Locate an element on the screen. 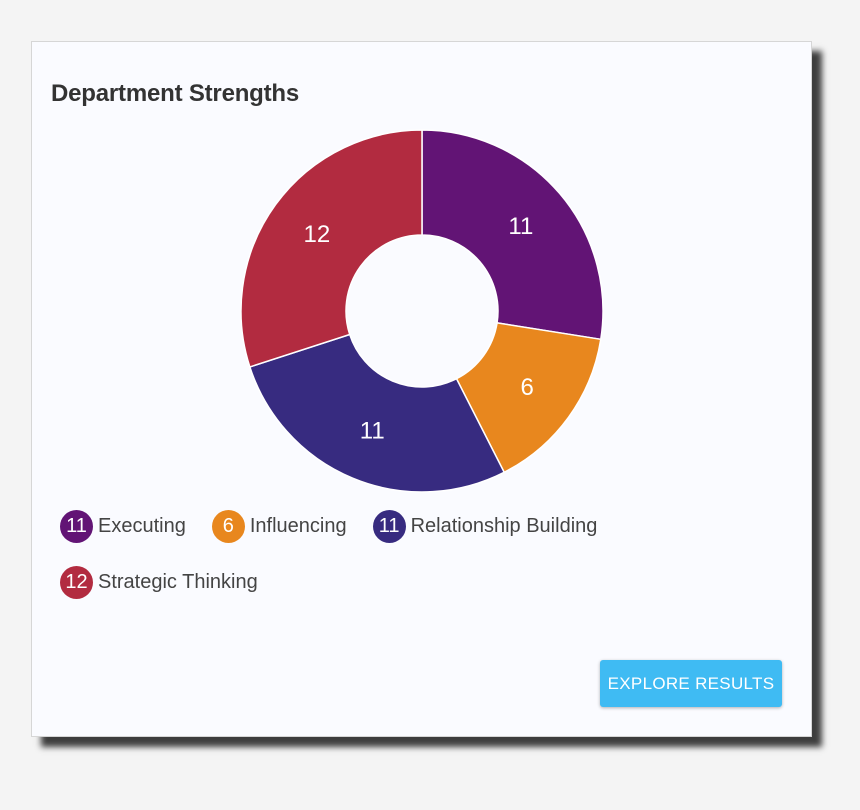 The height and width of the screenshot is (810, 860). legend-item-relationship-building: 11 Relationship Building is located at coordinates (485, 526).